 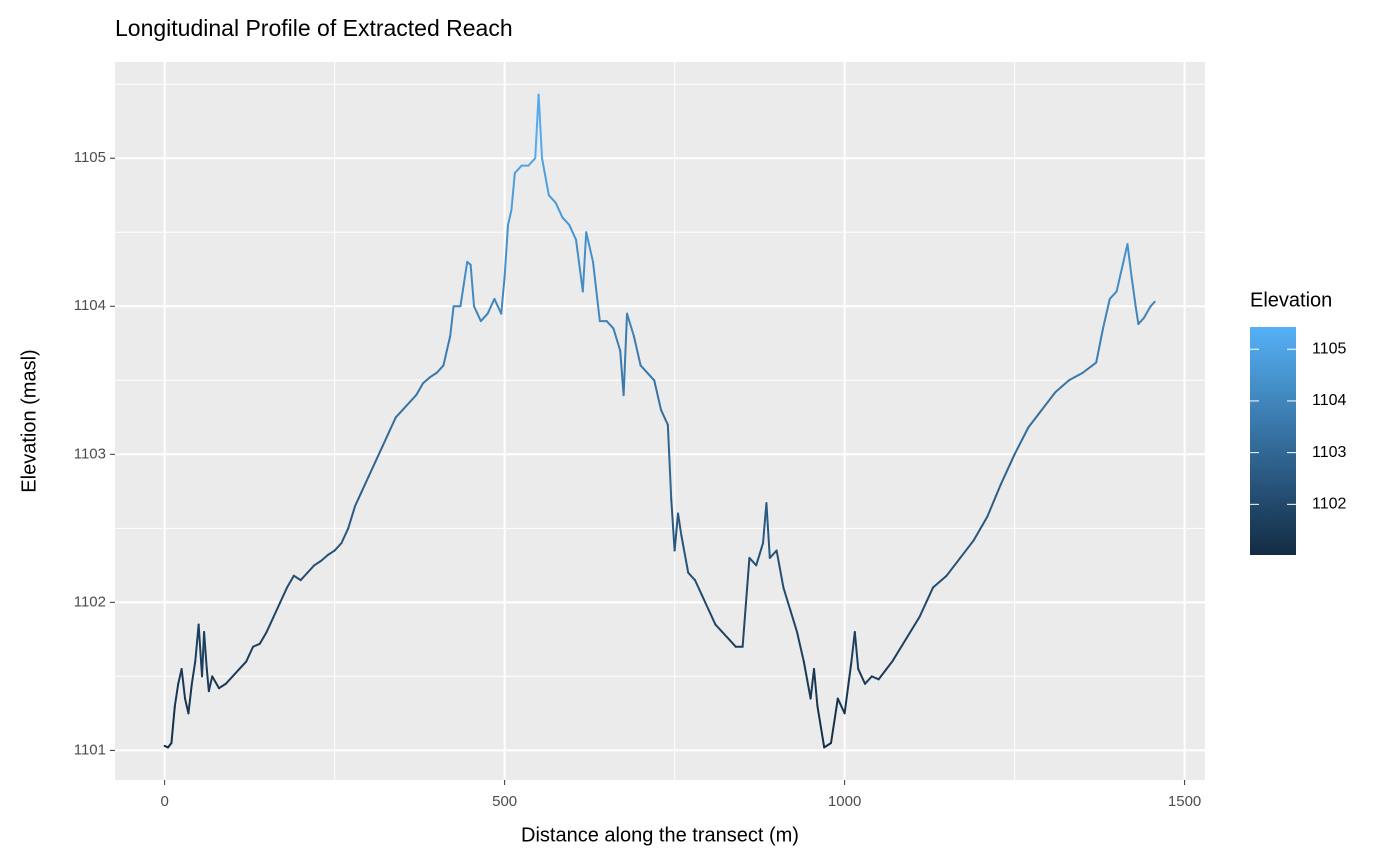 What do you see at coordinates (660, 835) in the screenshot?
I see `x-axis-title: Distance along the transect (m)` at bounding box center [660, 835].